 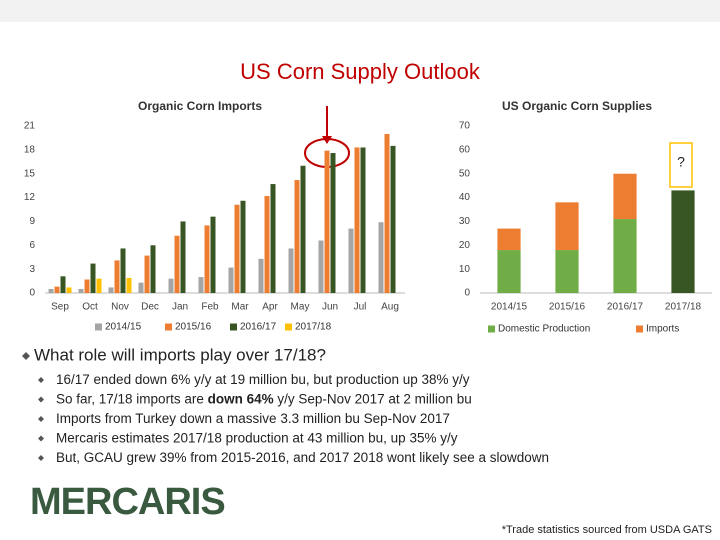 I want to click on x-tick-label: Dec, so click(x=150, y=307).